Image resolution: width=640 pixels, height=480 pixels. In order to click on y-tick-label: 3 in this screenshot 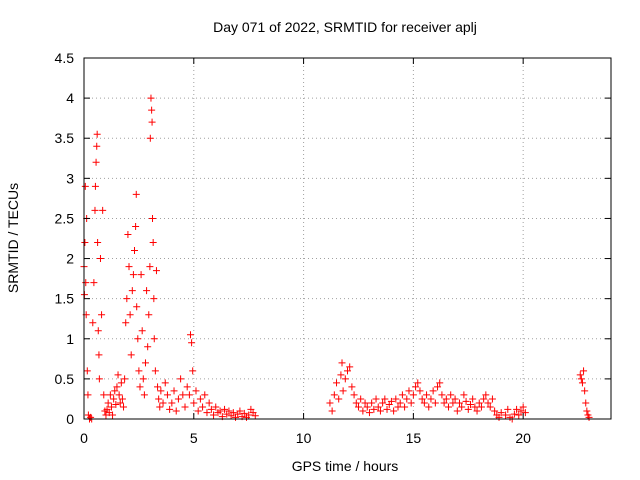, I will do `click(70, 178)`.